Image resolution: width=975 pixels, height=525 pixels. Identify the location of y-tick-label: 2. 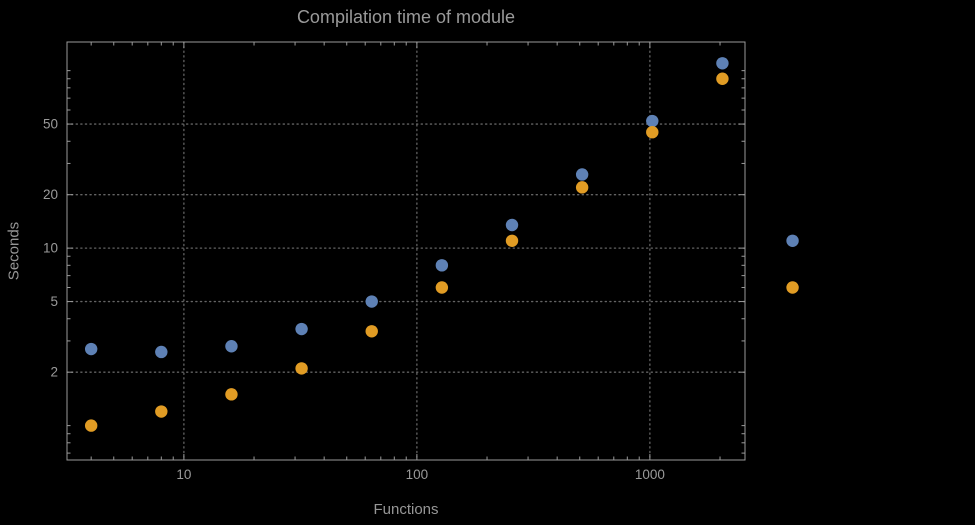
(54, 372).